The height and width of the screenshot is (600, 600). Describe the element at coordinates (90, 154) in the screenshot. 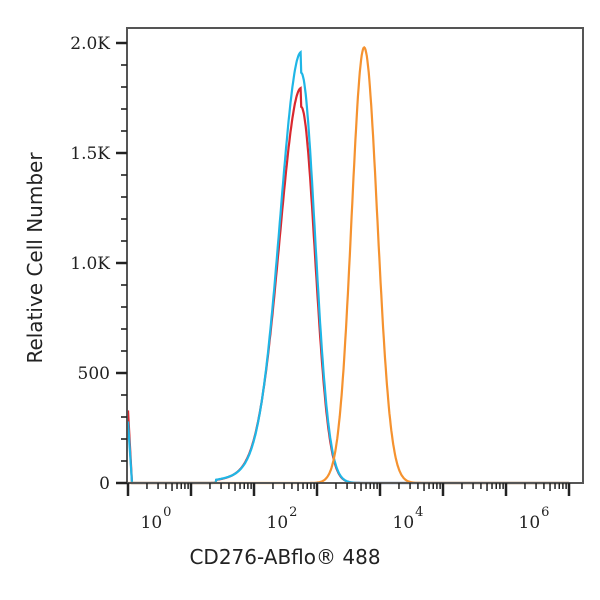

I see `y-tick-label: 1.5K` at that location.